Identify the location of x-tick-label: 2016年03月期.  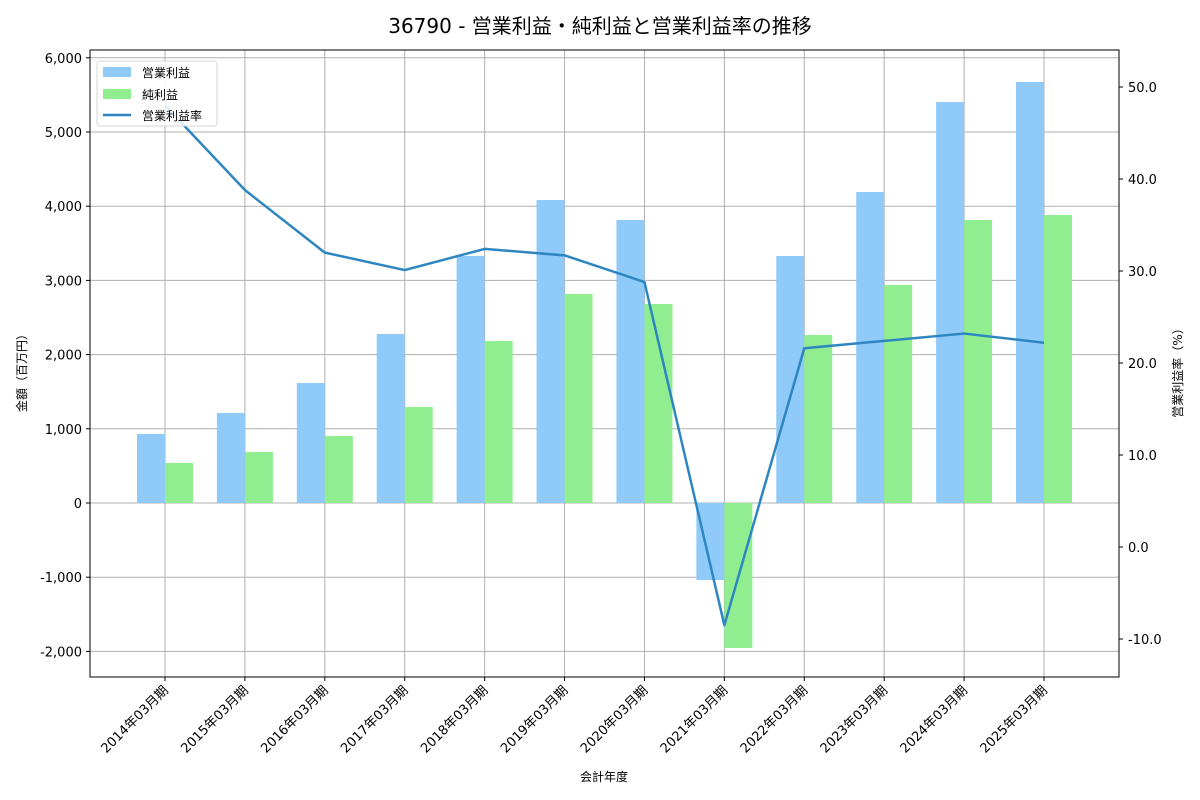
(294, 719).